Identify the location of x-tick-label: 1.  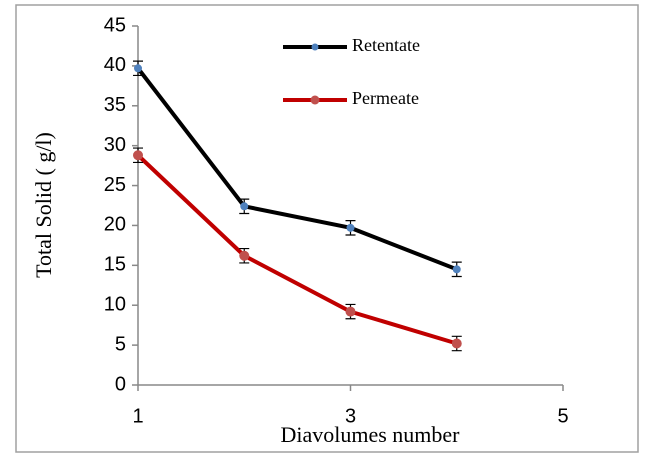
(137, 416).